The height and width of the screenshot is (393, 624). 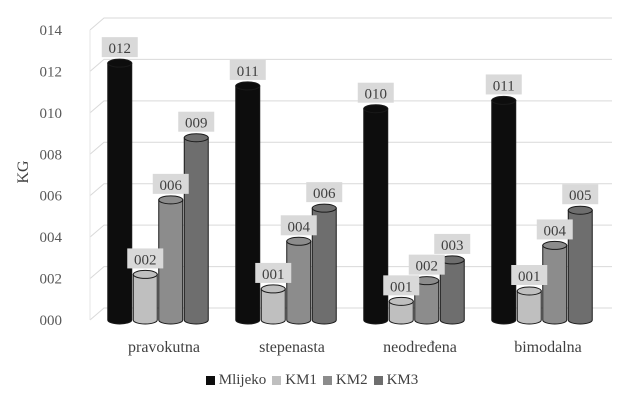 What do you see at coordinates (242, 380) in the screenshot?
I see `legend-label: Mlijeko` at bounding box center [242, 380].